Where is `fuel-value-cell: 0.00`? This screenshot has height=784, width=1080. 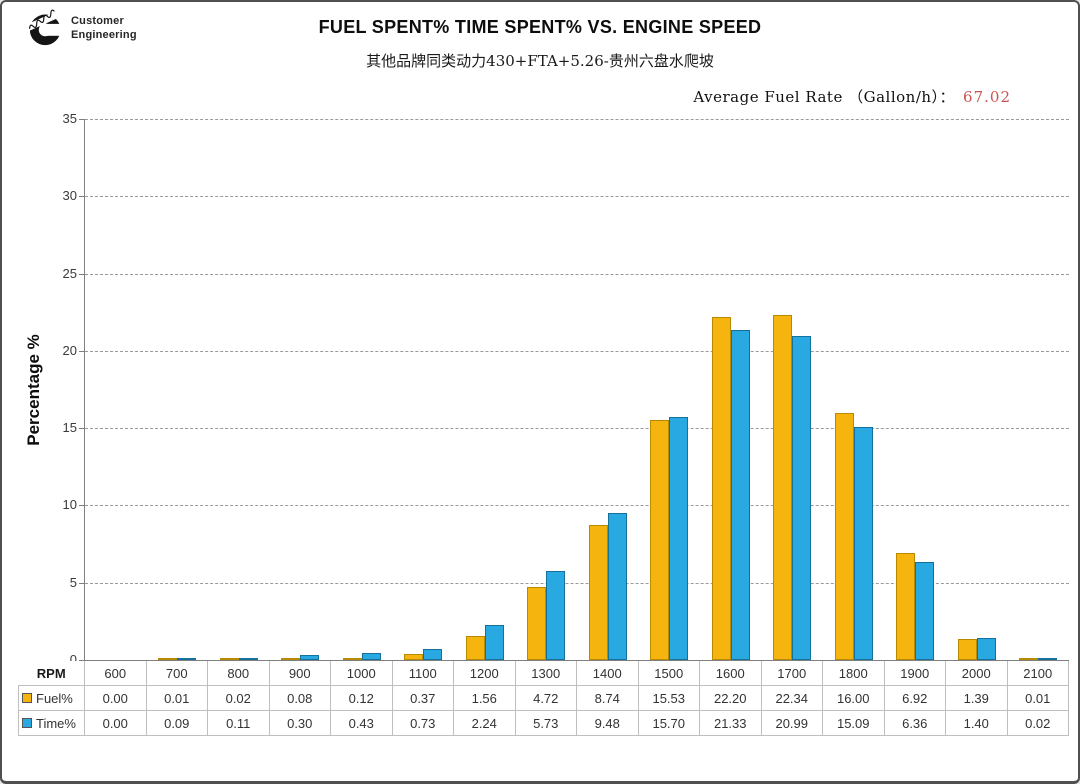 fuel-value-cell: 0.00 is located at coordinates (115, 698).